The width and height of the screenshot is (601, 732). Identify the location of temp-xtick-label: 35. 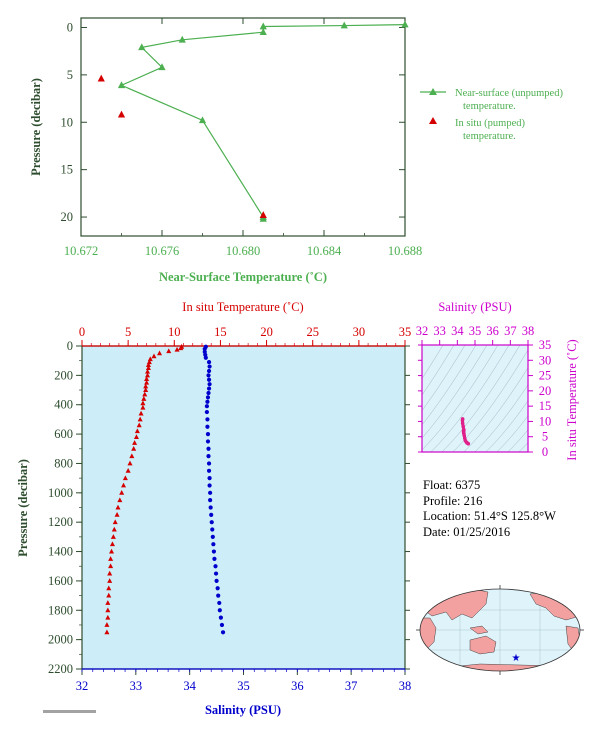
(405, 332).